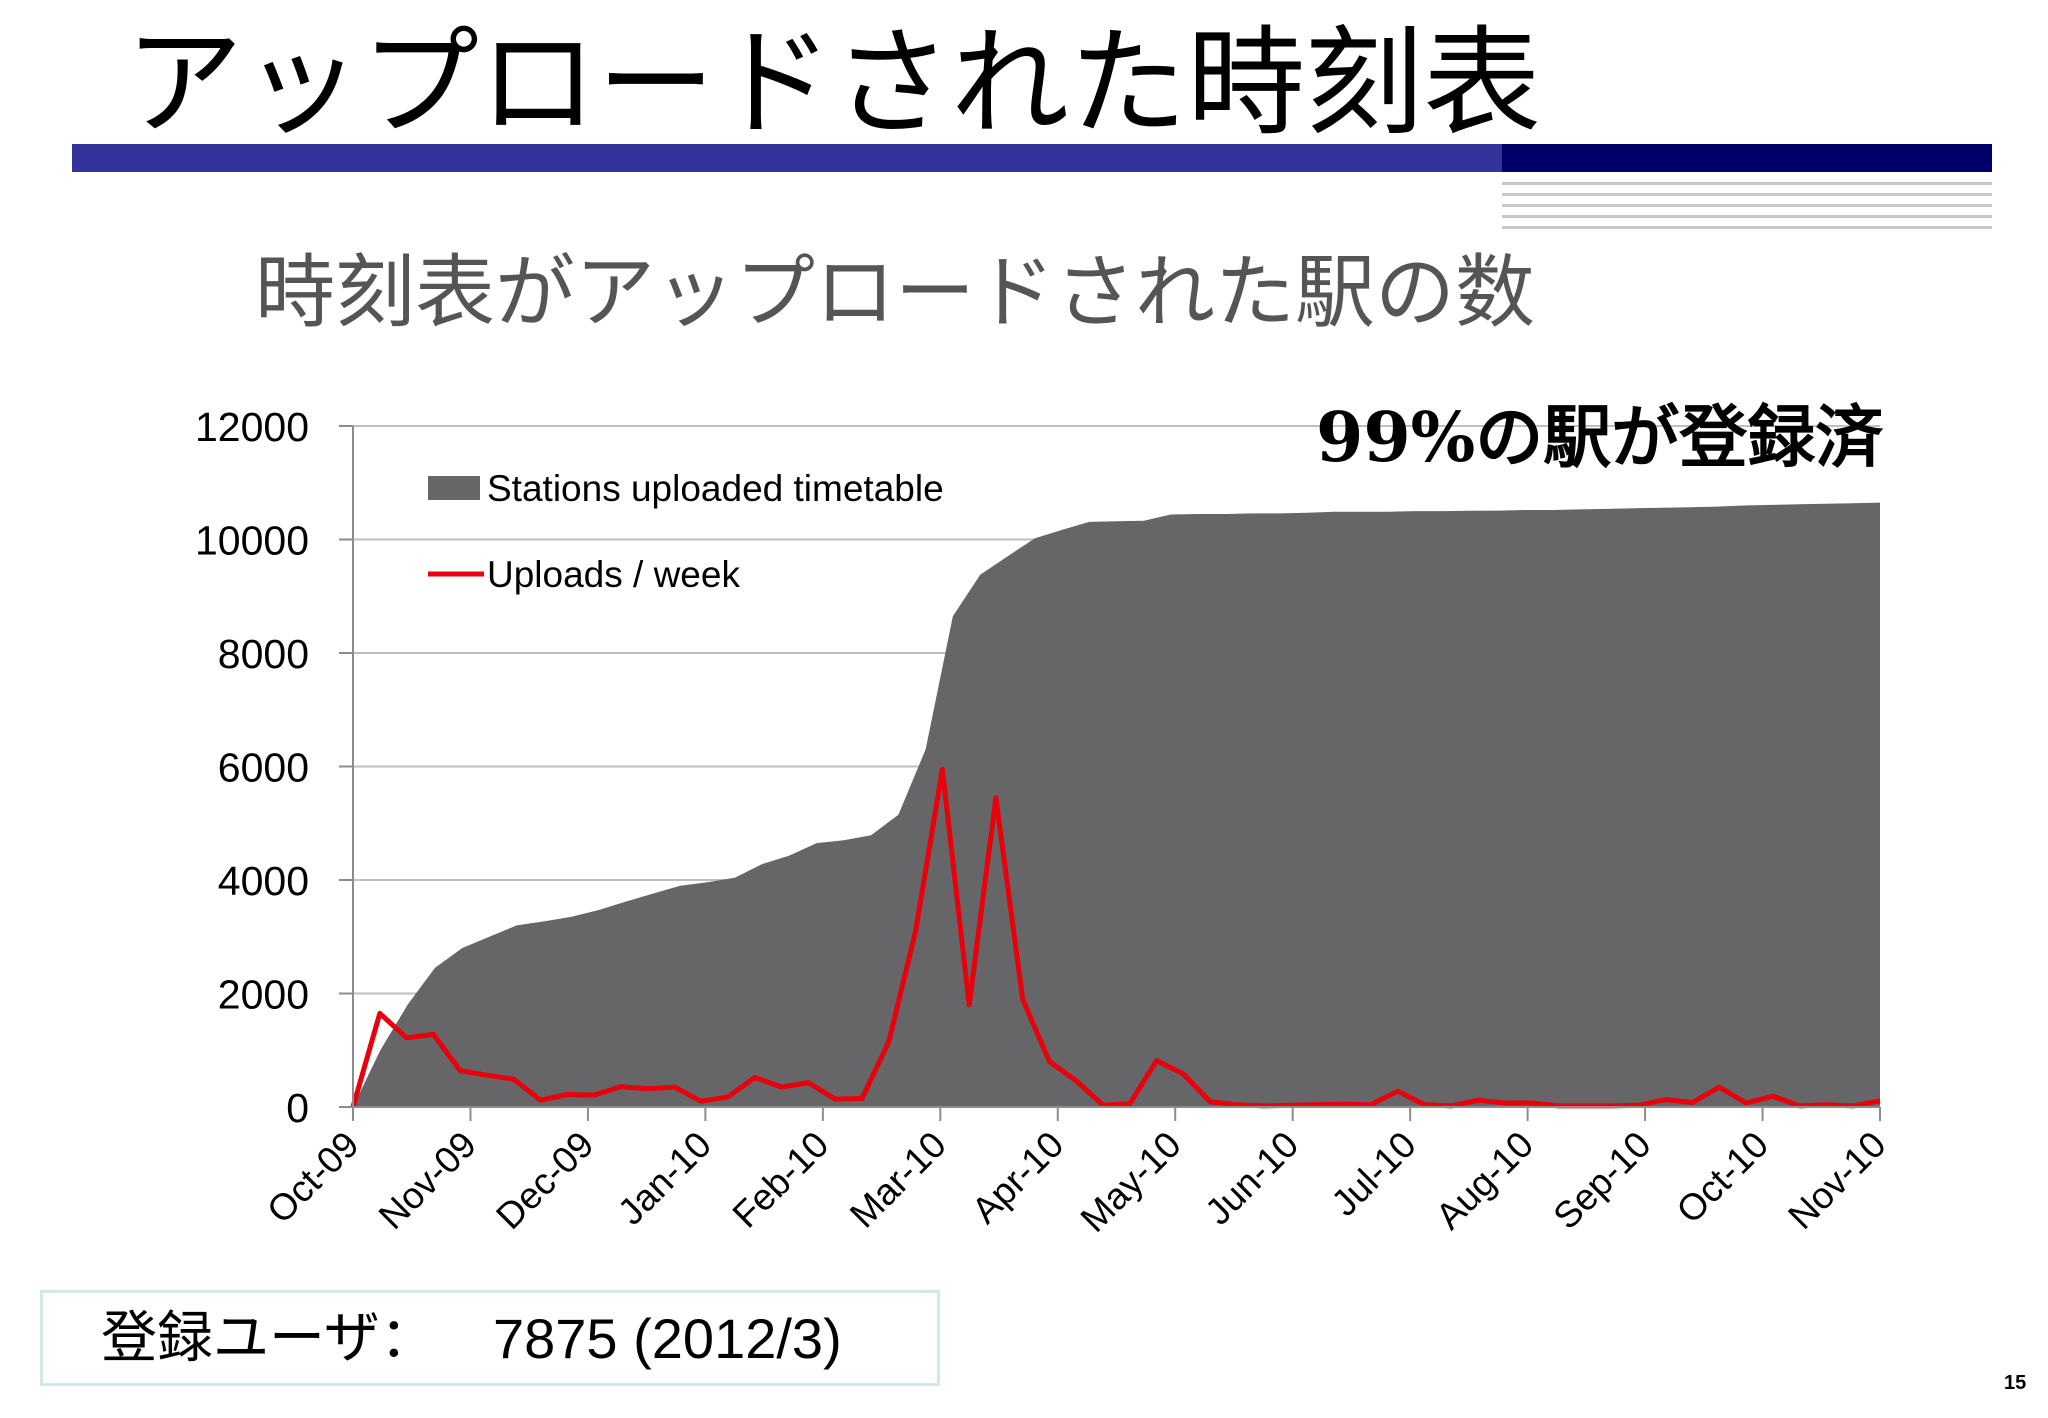 The image size is (2048, 1418). What do you see at coordinates (898, 1180) in the screenshot?
I see `x-tick-label: Mar-10` at bounding box center [898, 1180].